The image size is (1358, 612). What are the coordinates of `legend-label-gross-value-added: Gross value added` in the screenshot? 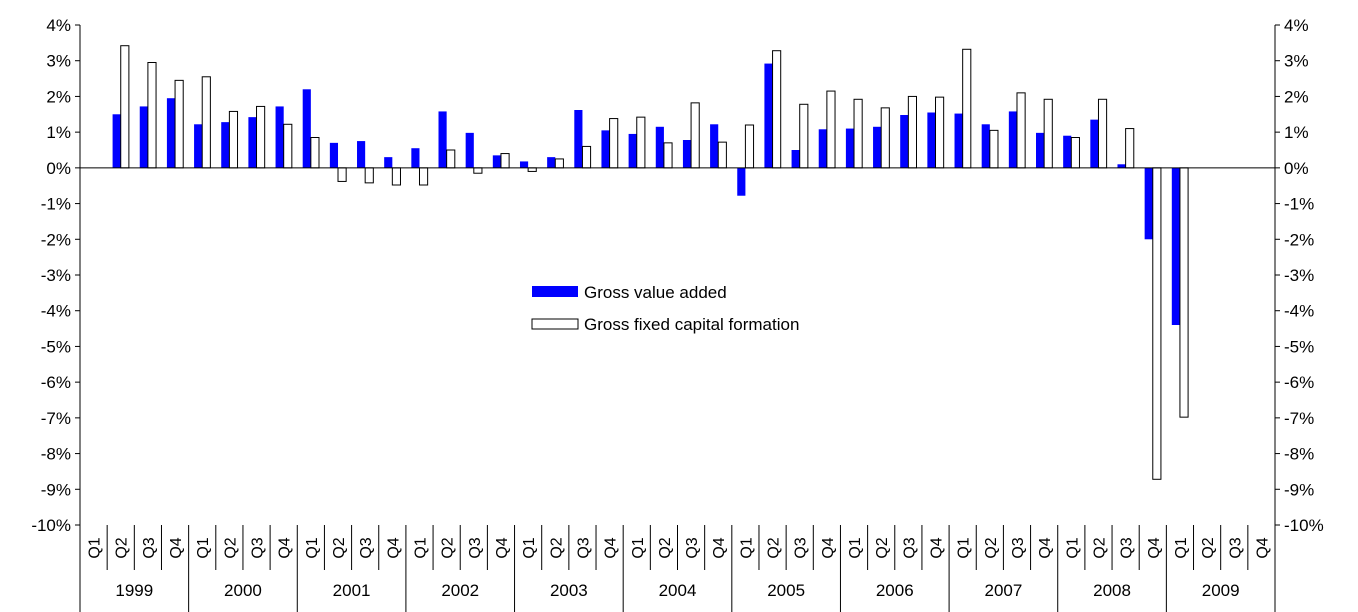 It's located at (655, 292).